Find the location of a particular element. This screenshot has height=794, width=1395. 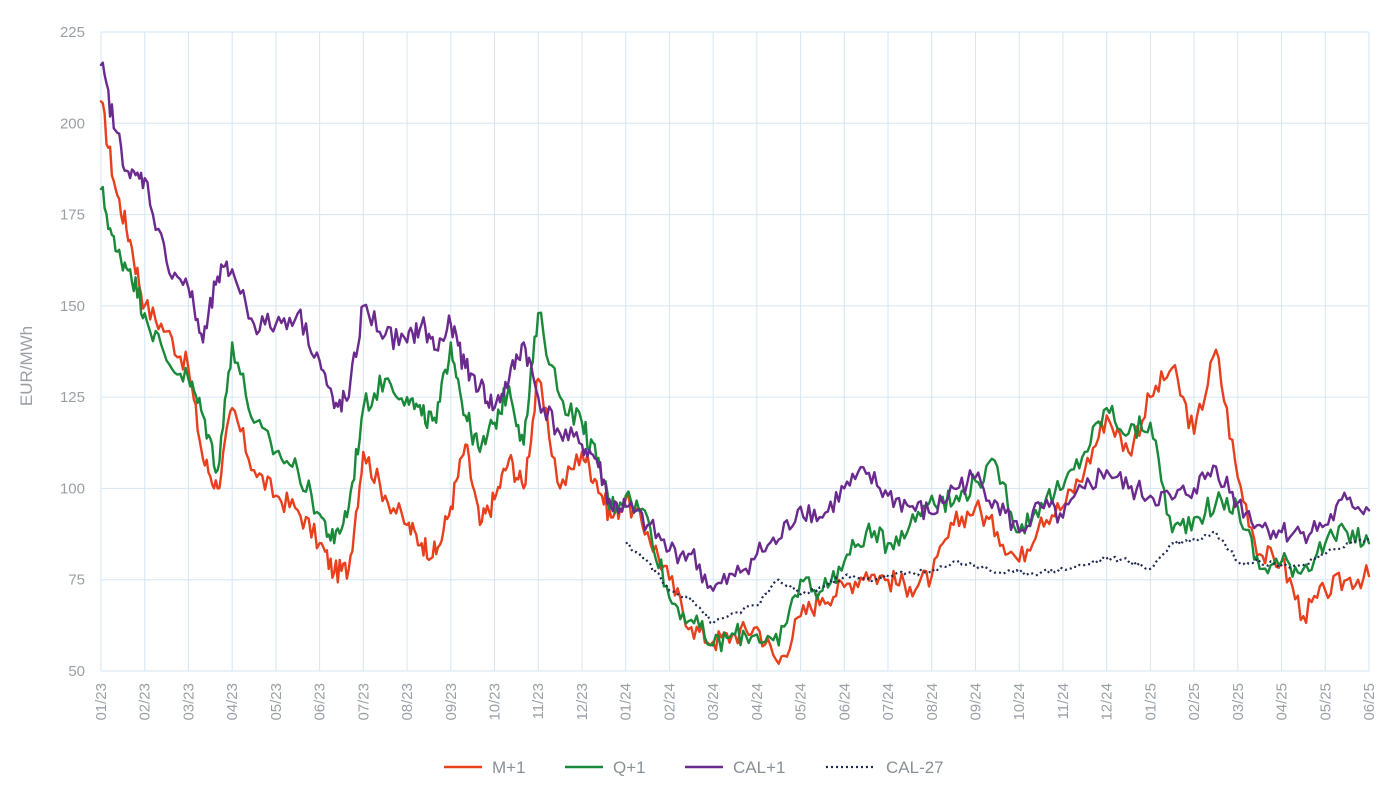

x-tick-label: 02/23 is located at coordinates (145, 702).